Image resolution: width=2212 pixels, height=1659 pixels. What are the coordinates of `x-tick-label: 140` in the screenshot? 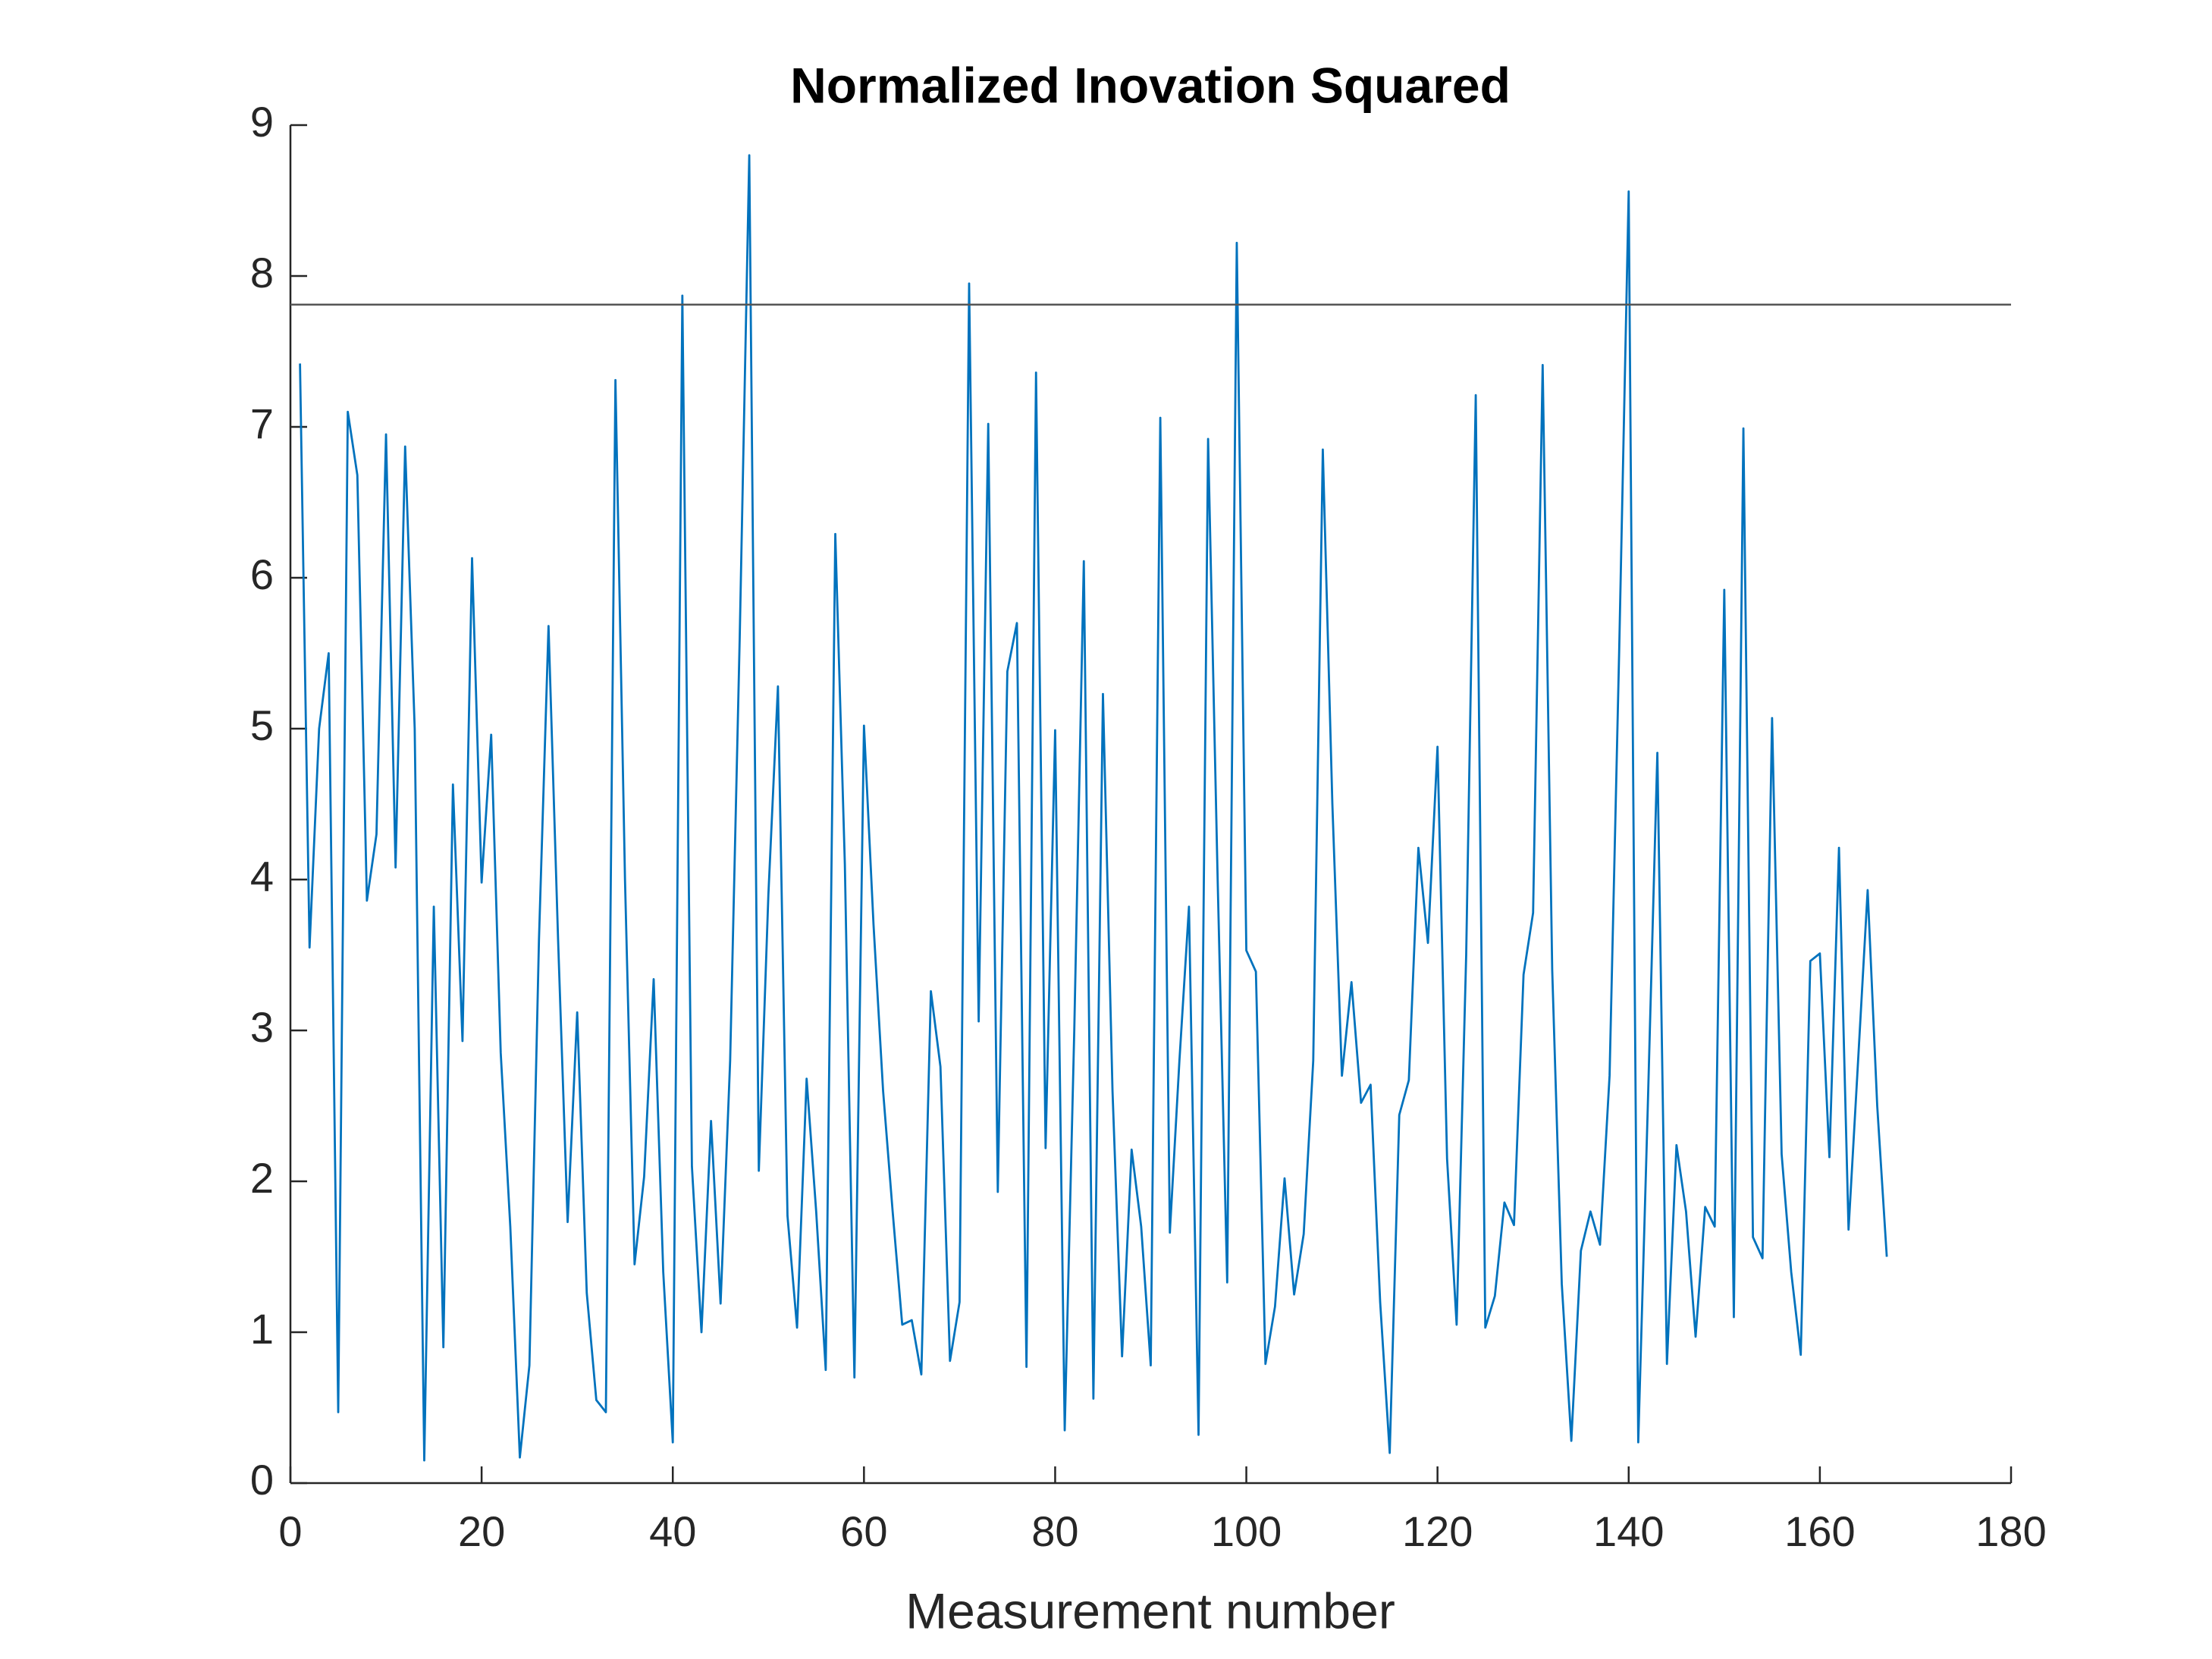 It's located at (1629, 1531).